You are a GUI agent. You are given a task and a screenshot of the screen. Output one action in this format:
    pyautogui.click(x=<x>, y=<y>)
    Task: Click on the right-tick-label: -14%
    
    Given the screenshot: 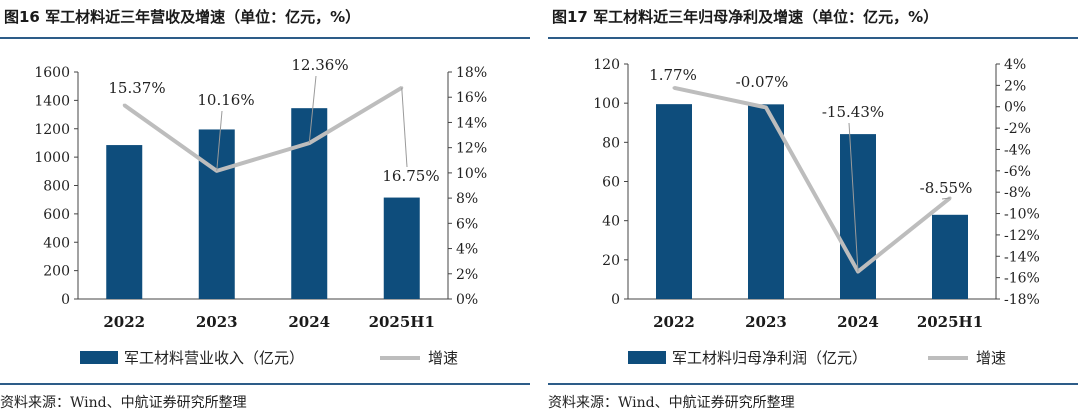 What is the action you would take?
    pyautogui.click(x=1022, y=257)
    